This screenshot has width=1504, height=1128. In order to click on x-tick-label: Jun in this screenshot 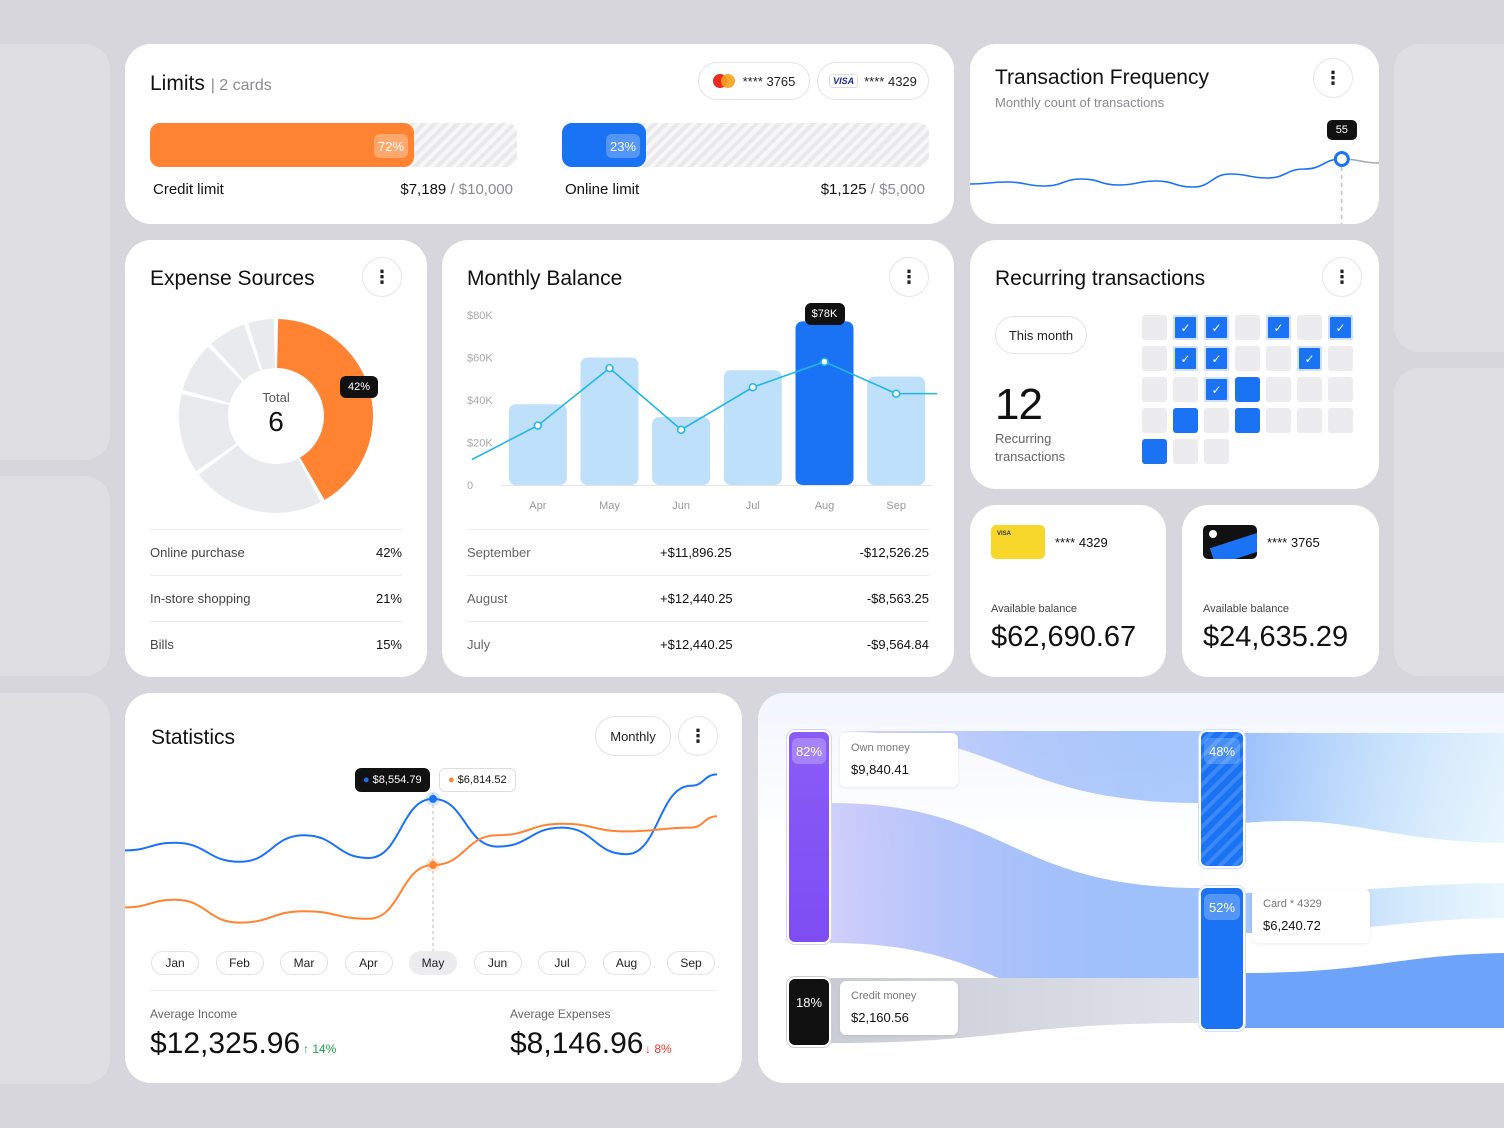, I will do `click(681, 506)`.